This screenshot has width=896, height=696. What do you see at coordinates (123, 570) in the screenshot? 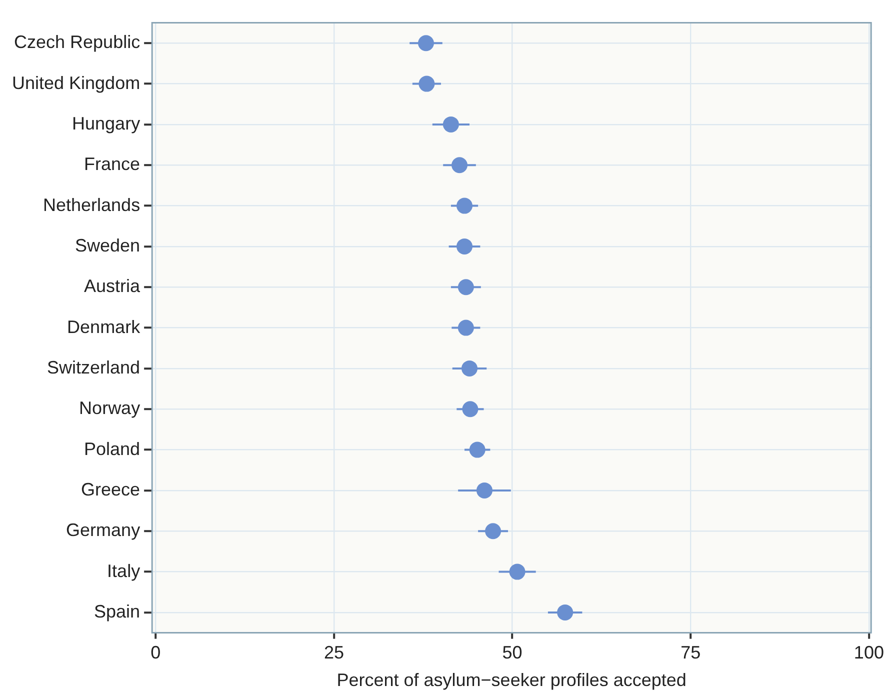
I see `y-tick-label: Italy` at bounding box center [123, 570].